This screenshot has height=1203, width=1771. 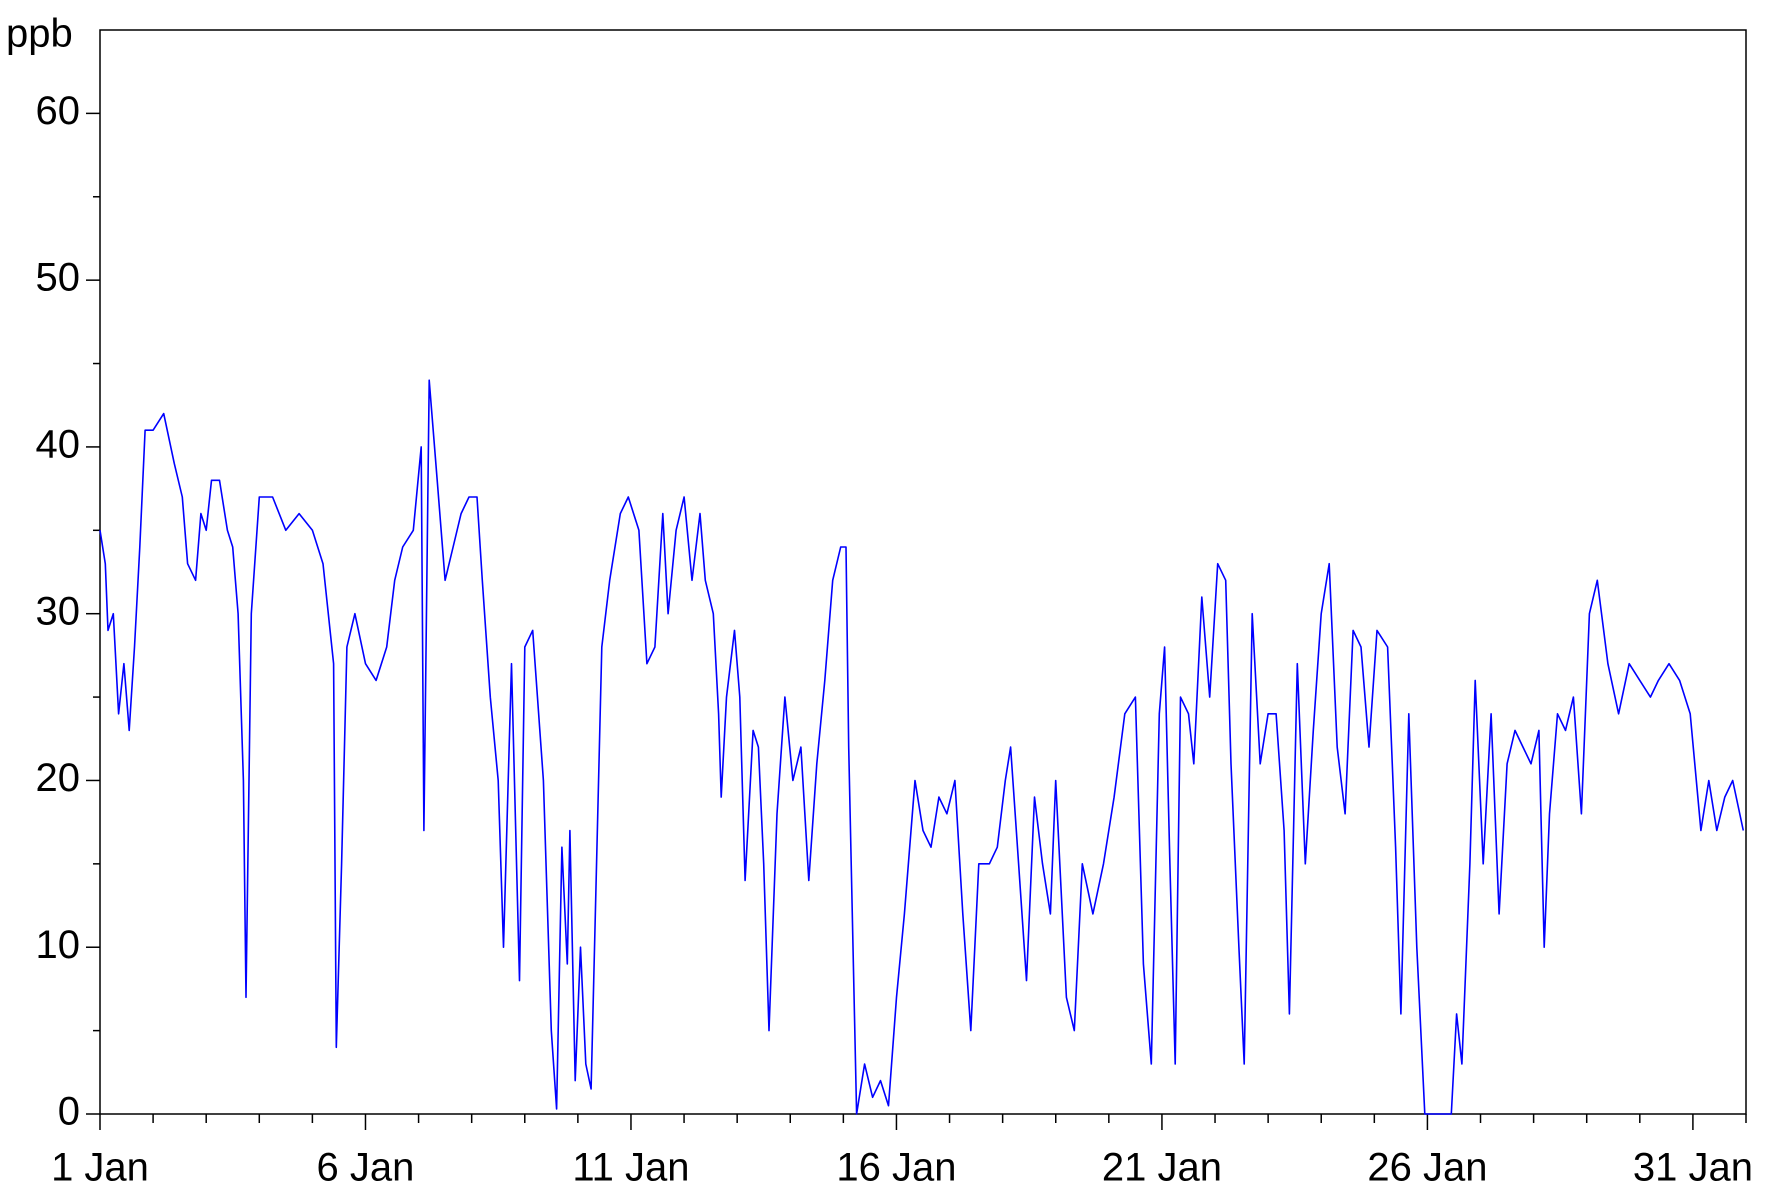 What do you see at coordinates (69, 1112) in the screenshot?
I see `y-tick-label: 0` at bounding box center [69, 1112].